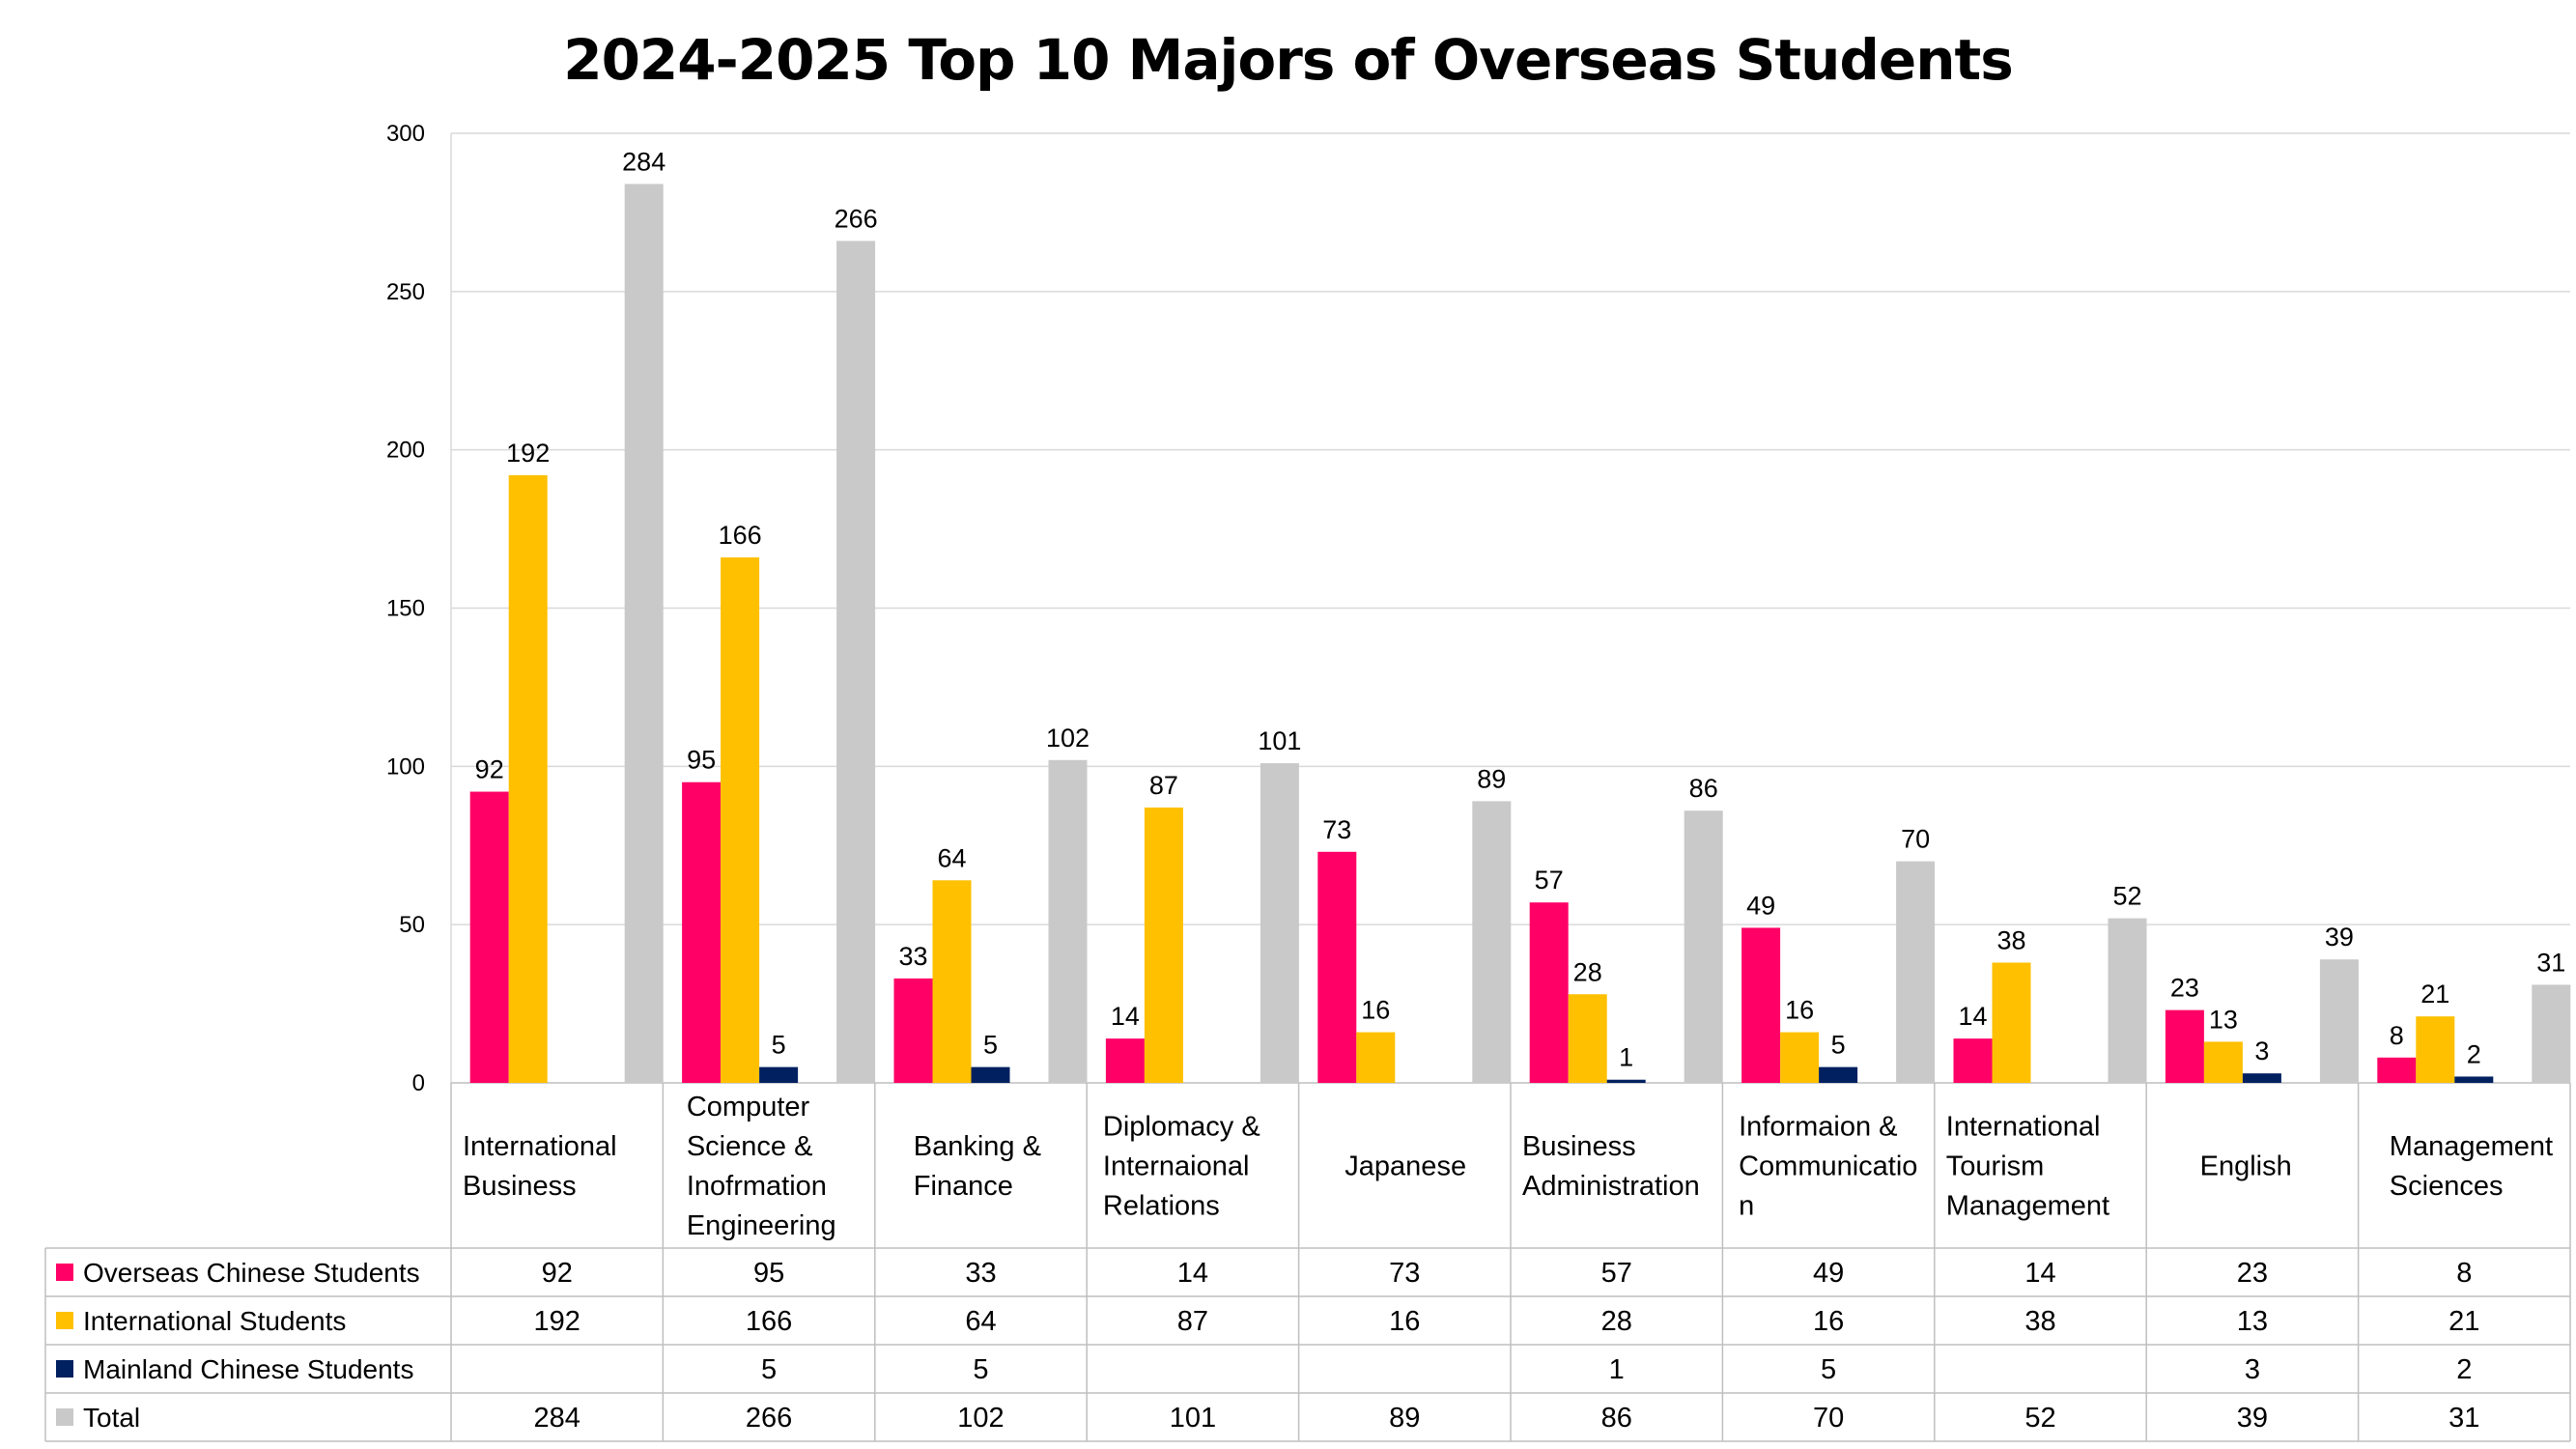 The width and height of the screenshot is (2576, 1449). What do you see at coordinates (1161, 1206) in the screenshot?
I see `category-label-line: Relations` at bounding box center [1161, 1206].